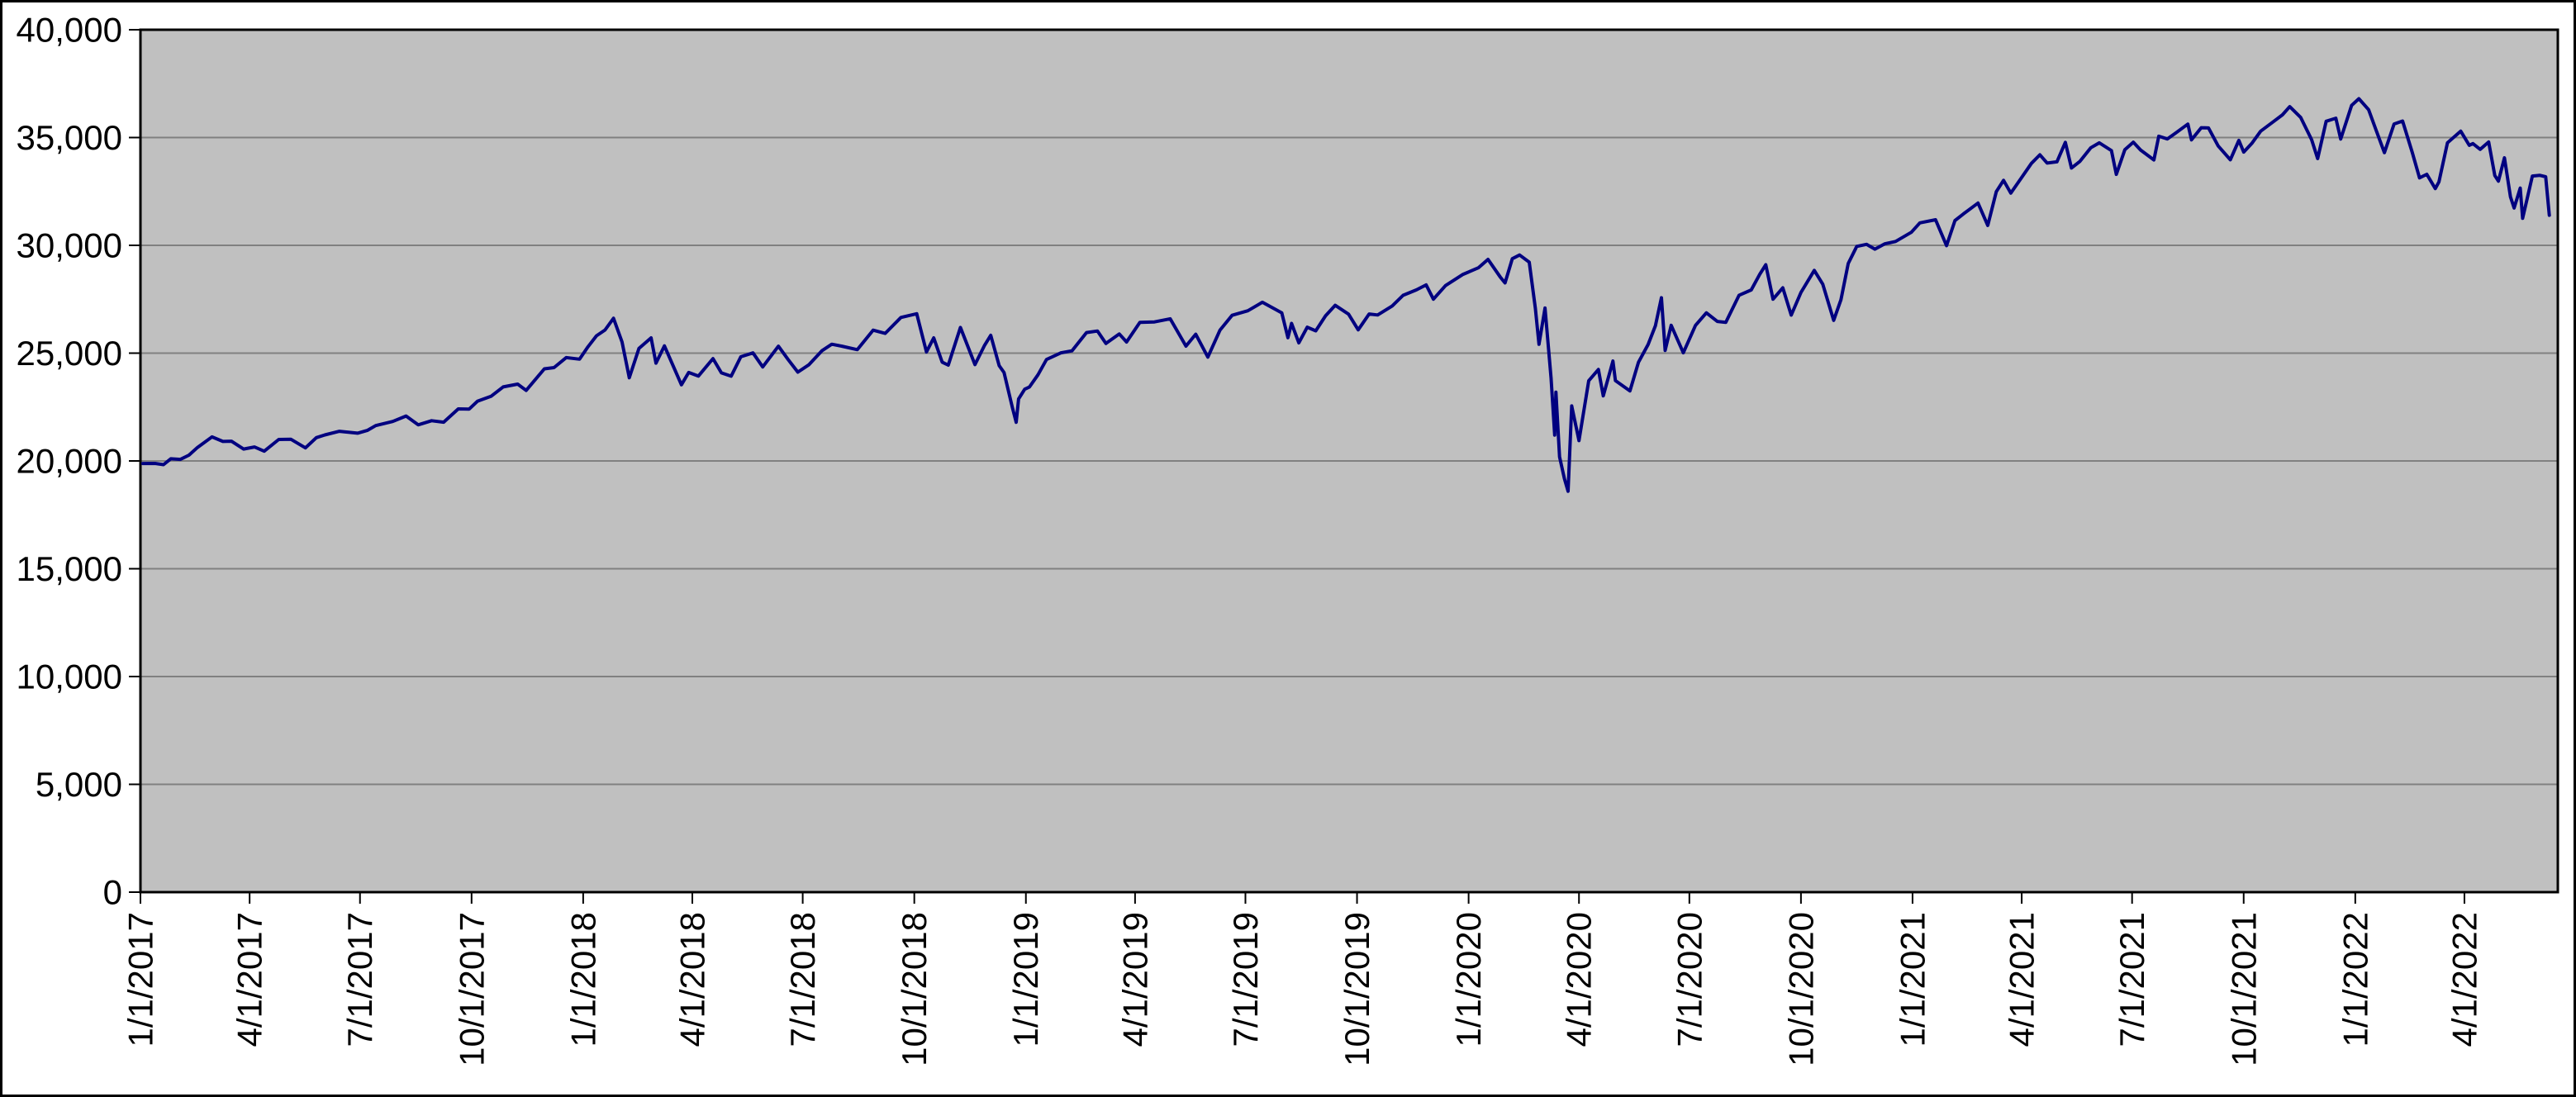 The height and width of the screenshot is (1097, 2576). What do you see at coordinates (1579, 979) in the screenshot?
I see `x-axis-label: 4/1/2020` at bounding box center [1579, 979].